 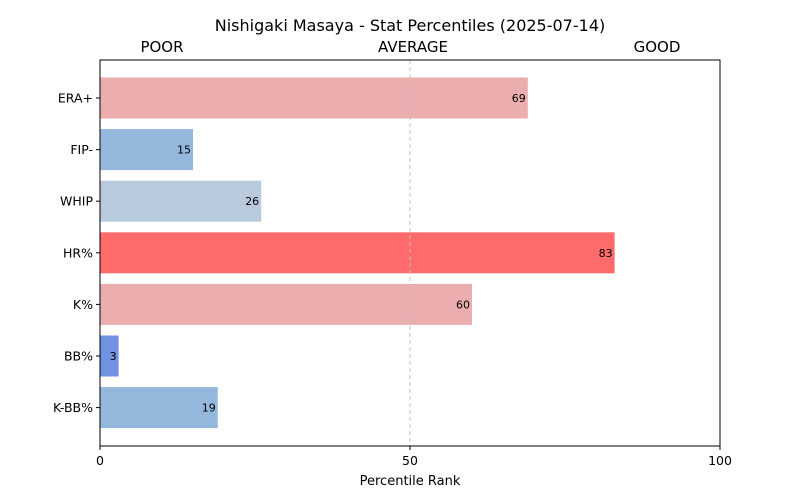 I want to click on y-axis-labels: ERA+ FIP- WHIP HR% K% BB% K-BB%, so click(x=76, y=253).